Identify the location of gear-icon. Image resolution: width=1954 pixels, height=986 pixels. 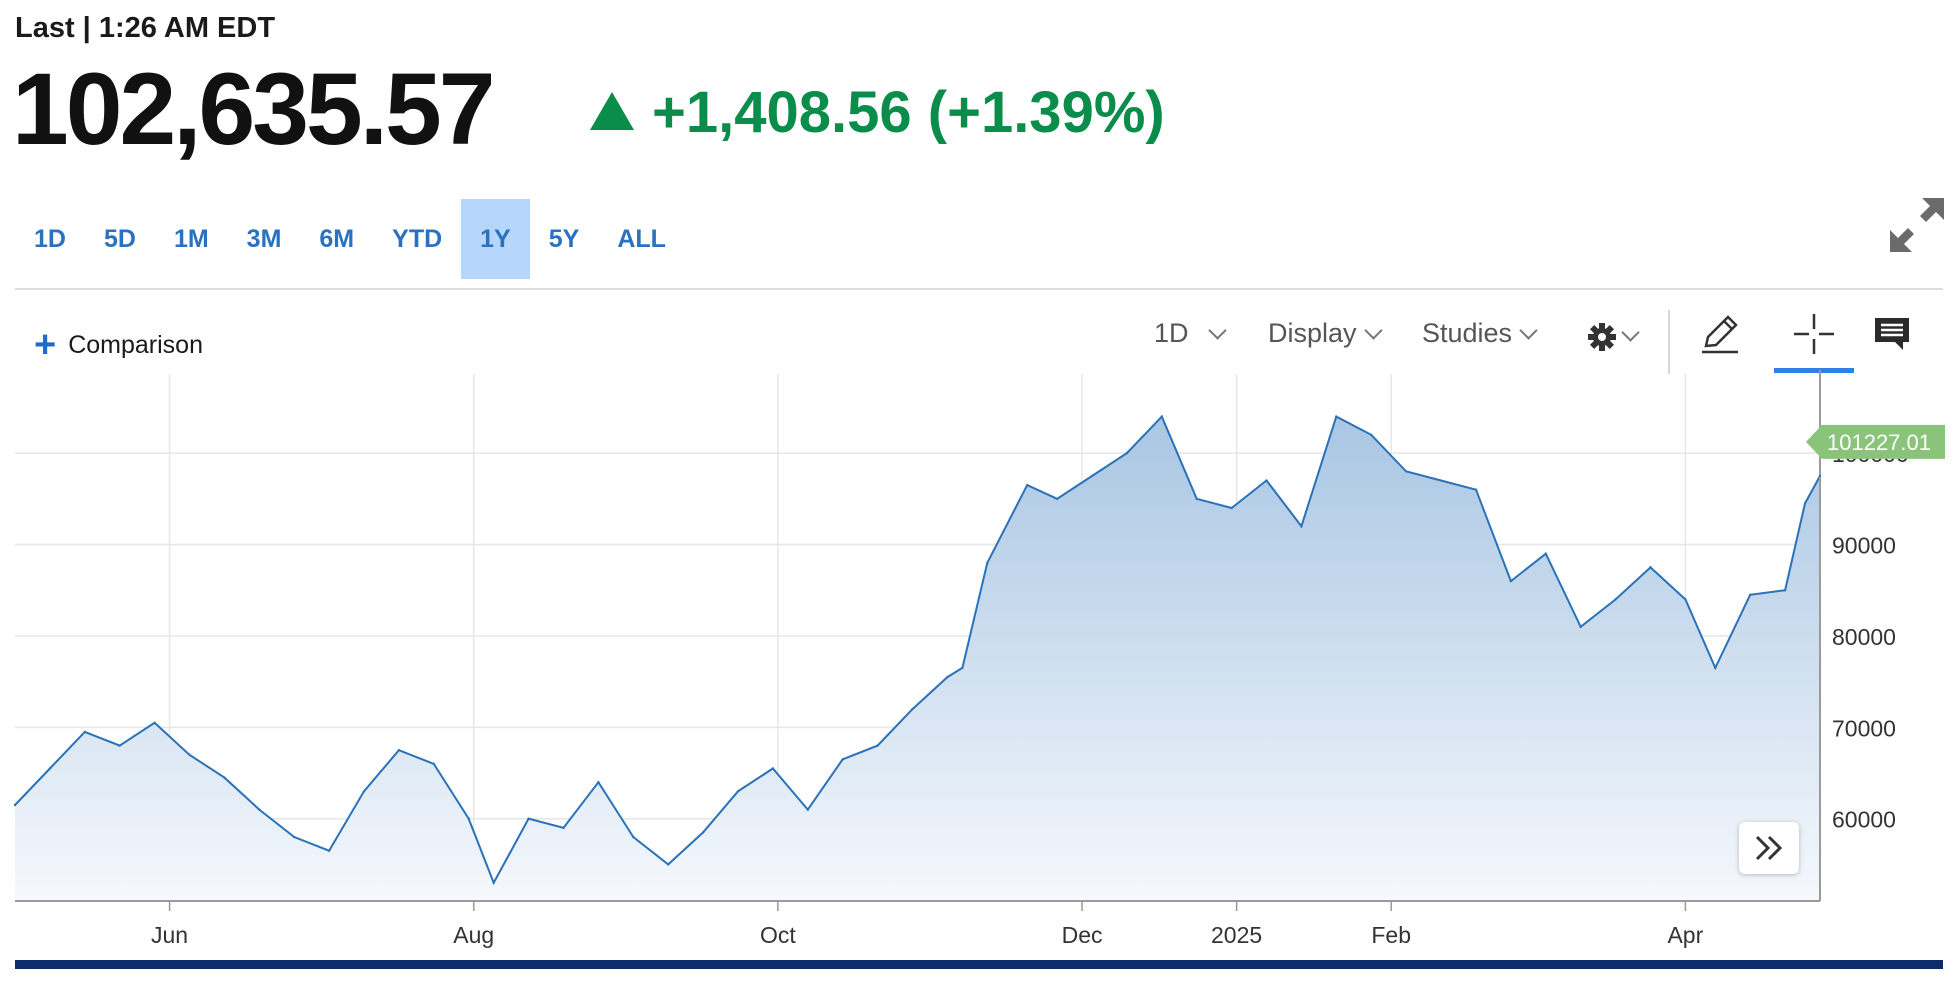
(1602, 336).